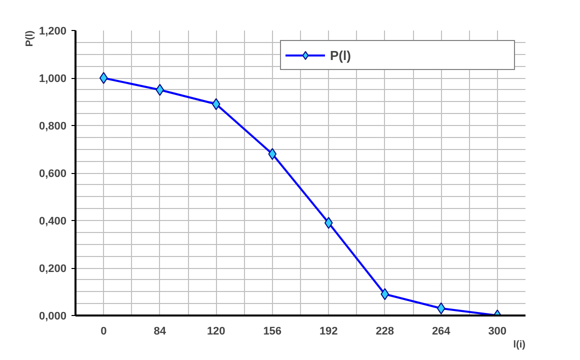 This screenshot has height=360, width=580. What do you see at coordinates (160, 332) in the screenshot?
I see `x-tick-label: 84` at bounding box center [160, 332].